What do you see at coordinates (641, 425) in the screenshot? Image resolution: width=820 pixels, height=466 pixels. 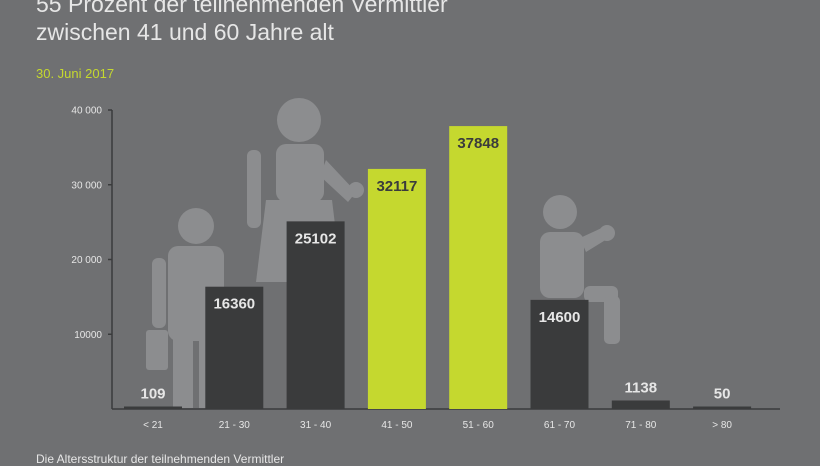 I see `x-category-label: 71 - 80` at bounding box center [641, 425].